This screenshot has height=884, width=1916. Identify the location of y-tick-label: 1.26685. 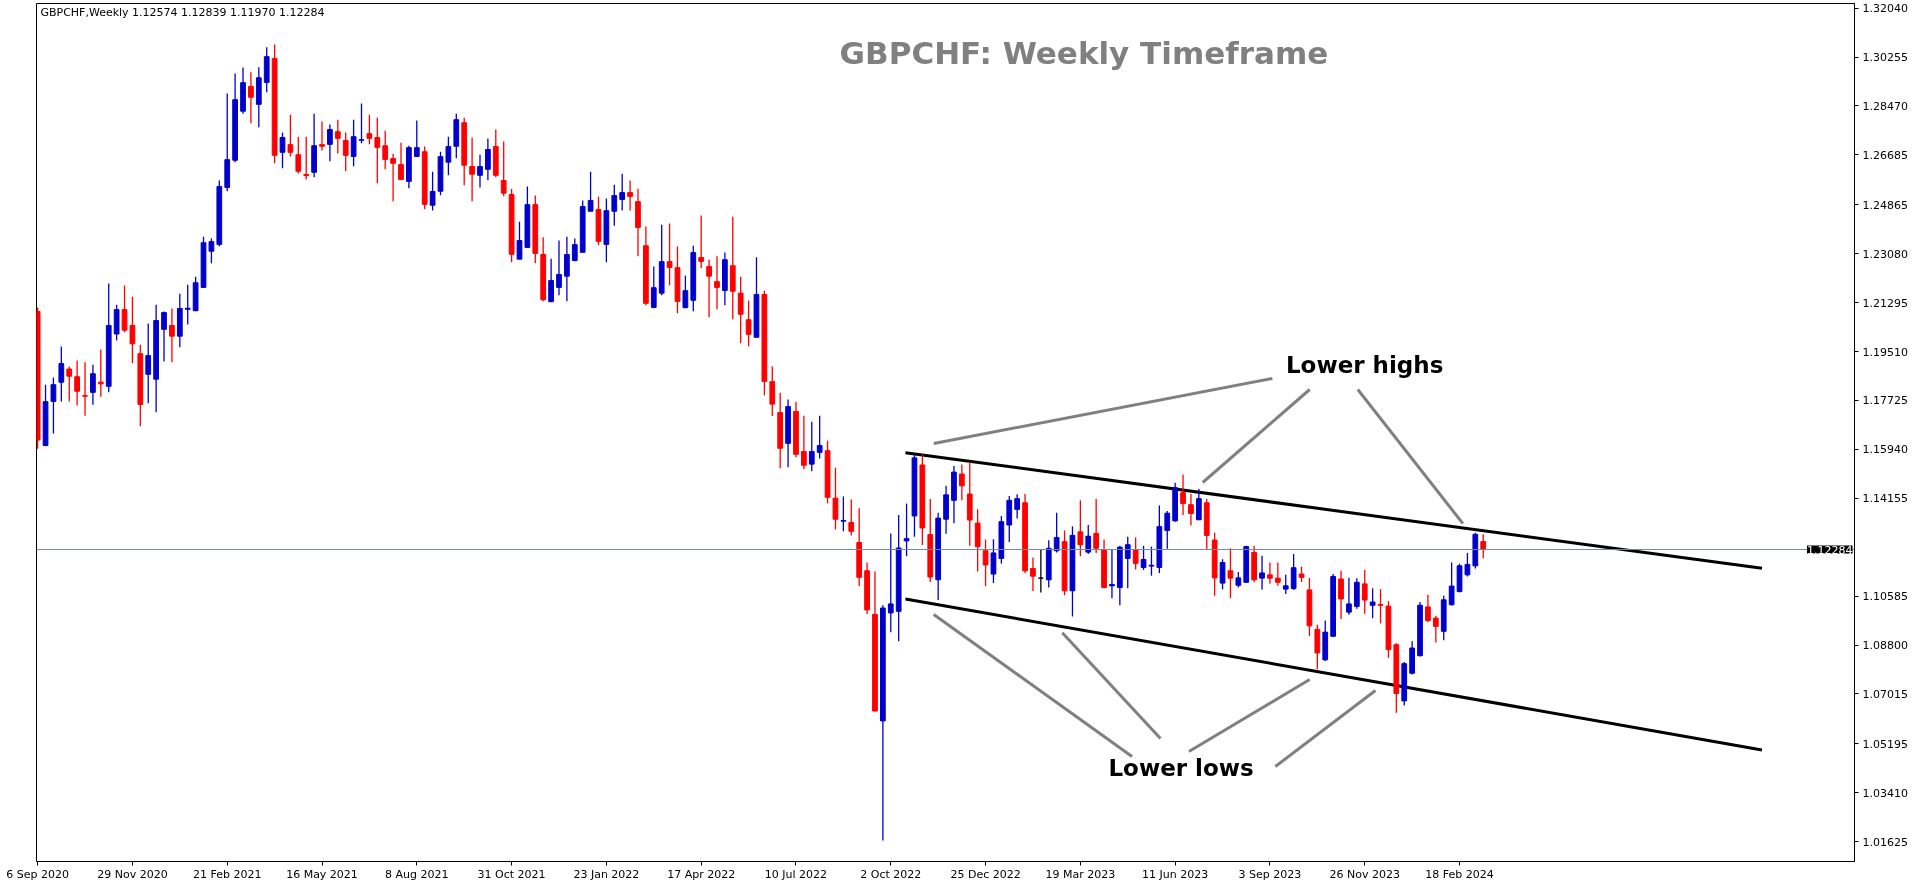
(1885, 155).